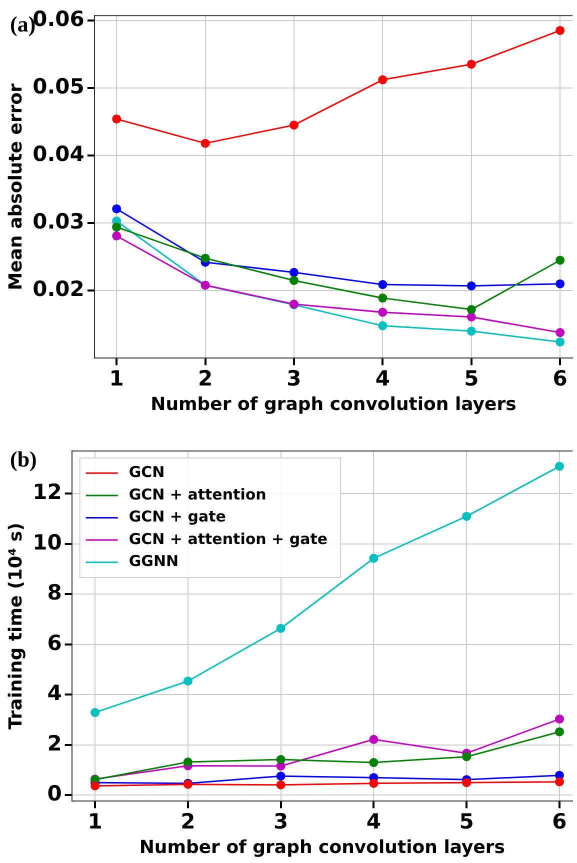  What do you see at coordinates (177, 517) in the screenshot?
I see `legend-label: GCN + gate` at bounding box center [177, 517].